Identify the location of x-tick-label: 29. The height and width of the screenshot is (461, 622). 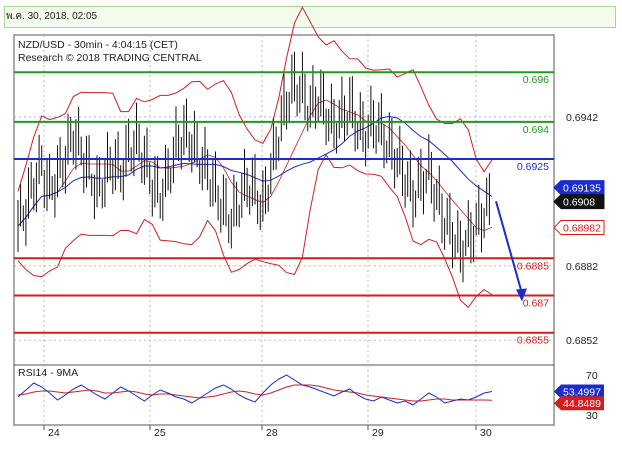
(378, 433).